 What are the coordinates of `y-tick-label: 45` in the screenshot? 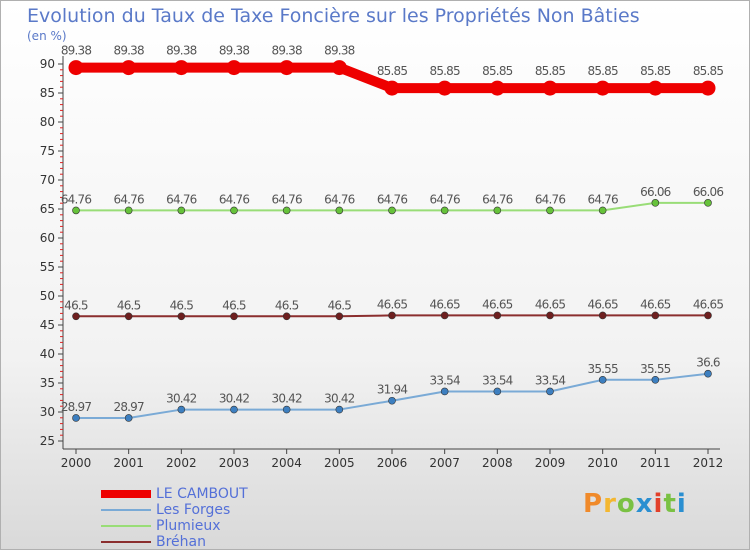 It's located at (47, 325).